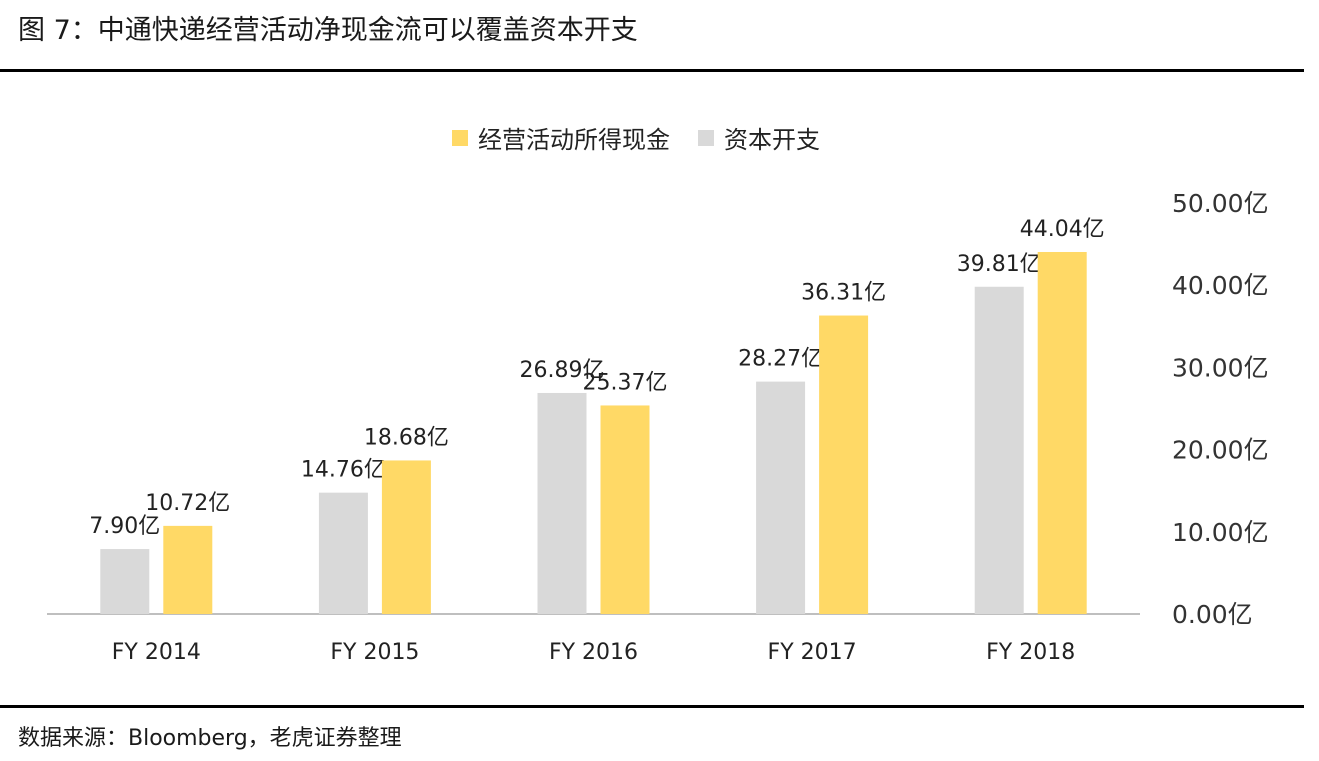 The height and width of the screenshot is (761, 1319). What do you see at coordinates (1220, 367) in the screenshot?
I see `y-tick-label: 30.00亿` at bounding box center [1220, 367].